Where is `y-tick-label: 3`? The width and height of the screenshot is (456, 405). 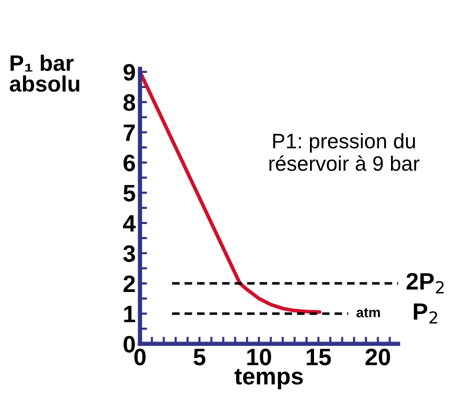 y-tick-label: 3 is located at coordinates (129, 253).